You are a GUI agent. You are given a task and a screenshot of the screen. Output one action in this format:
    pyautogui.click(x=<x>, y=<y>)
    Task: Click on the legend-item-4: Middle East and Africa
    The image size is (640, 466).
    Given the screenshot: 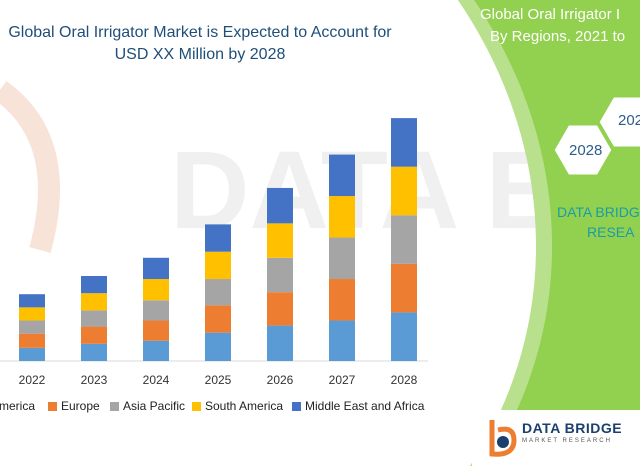 What is the action you would take?
    pyautogui.click(x=358, y=406)
    